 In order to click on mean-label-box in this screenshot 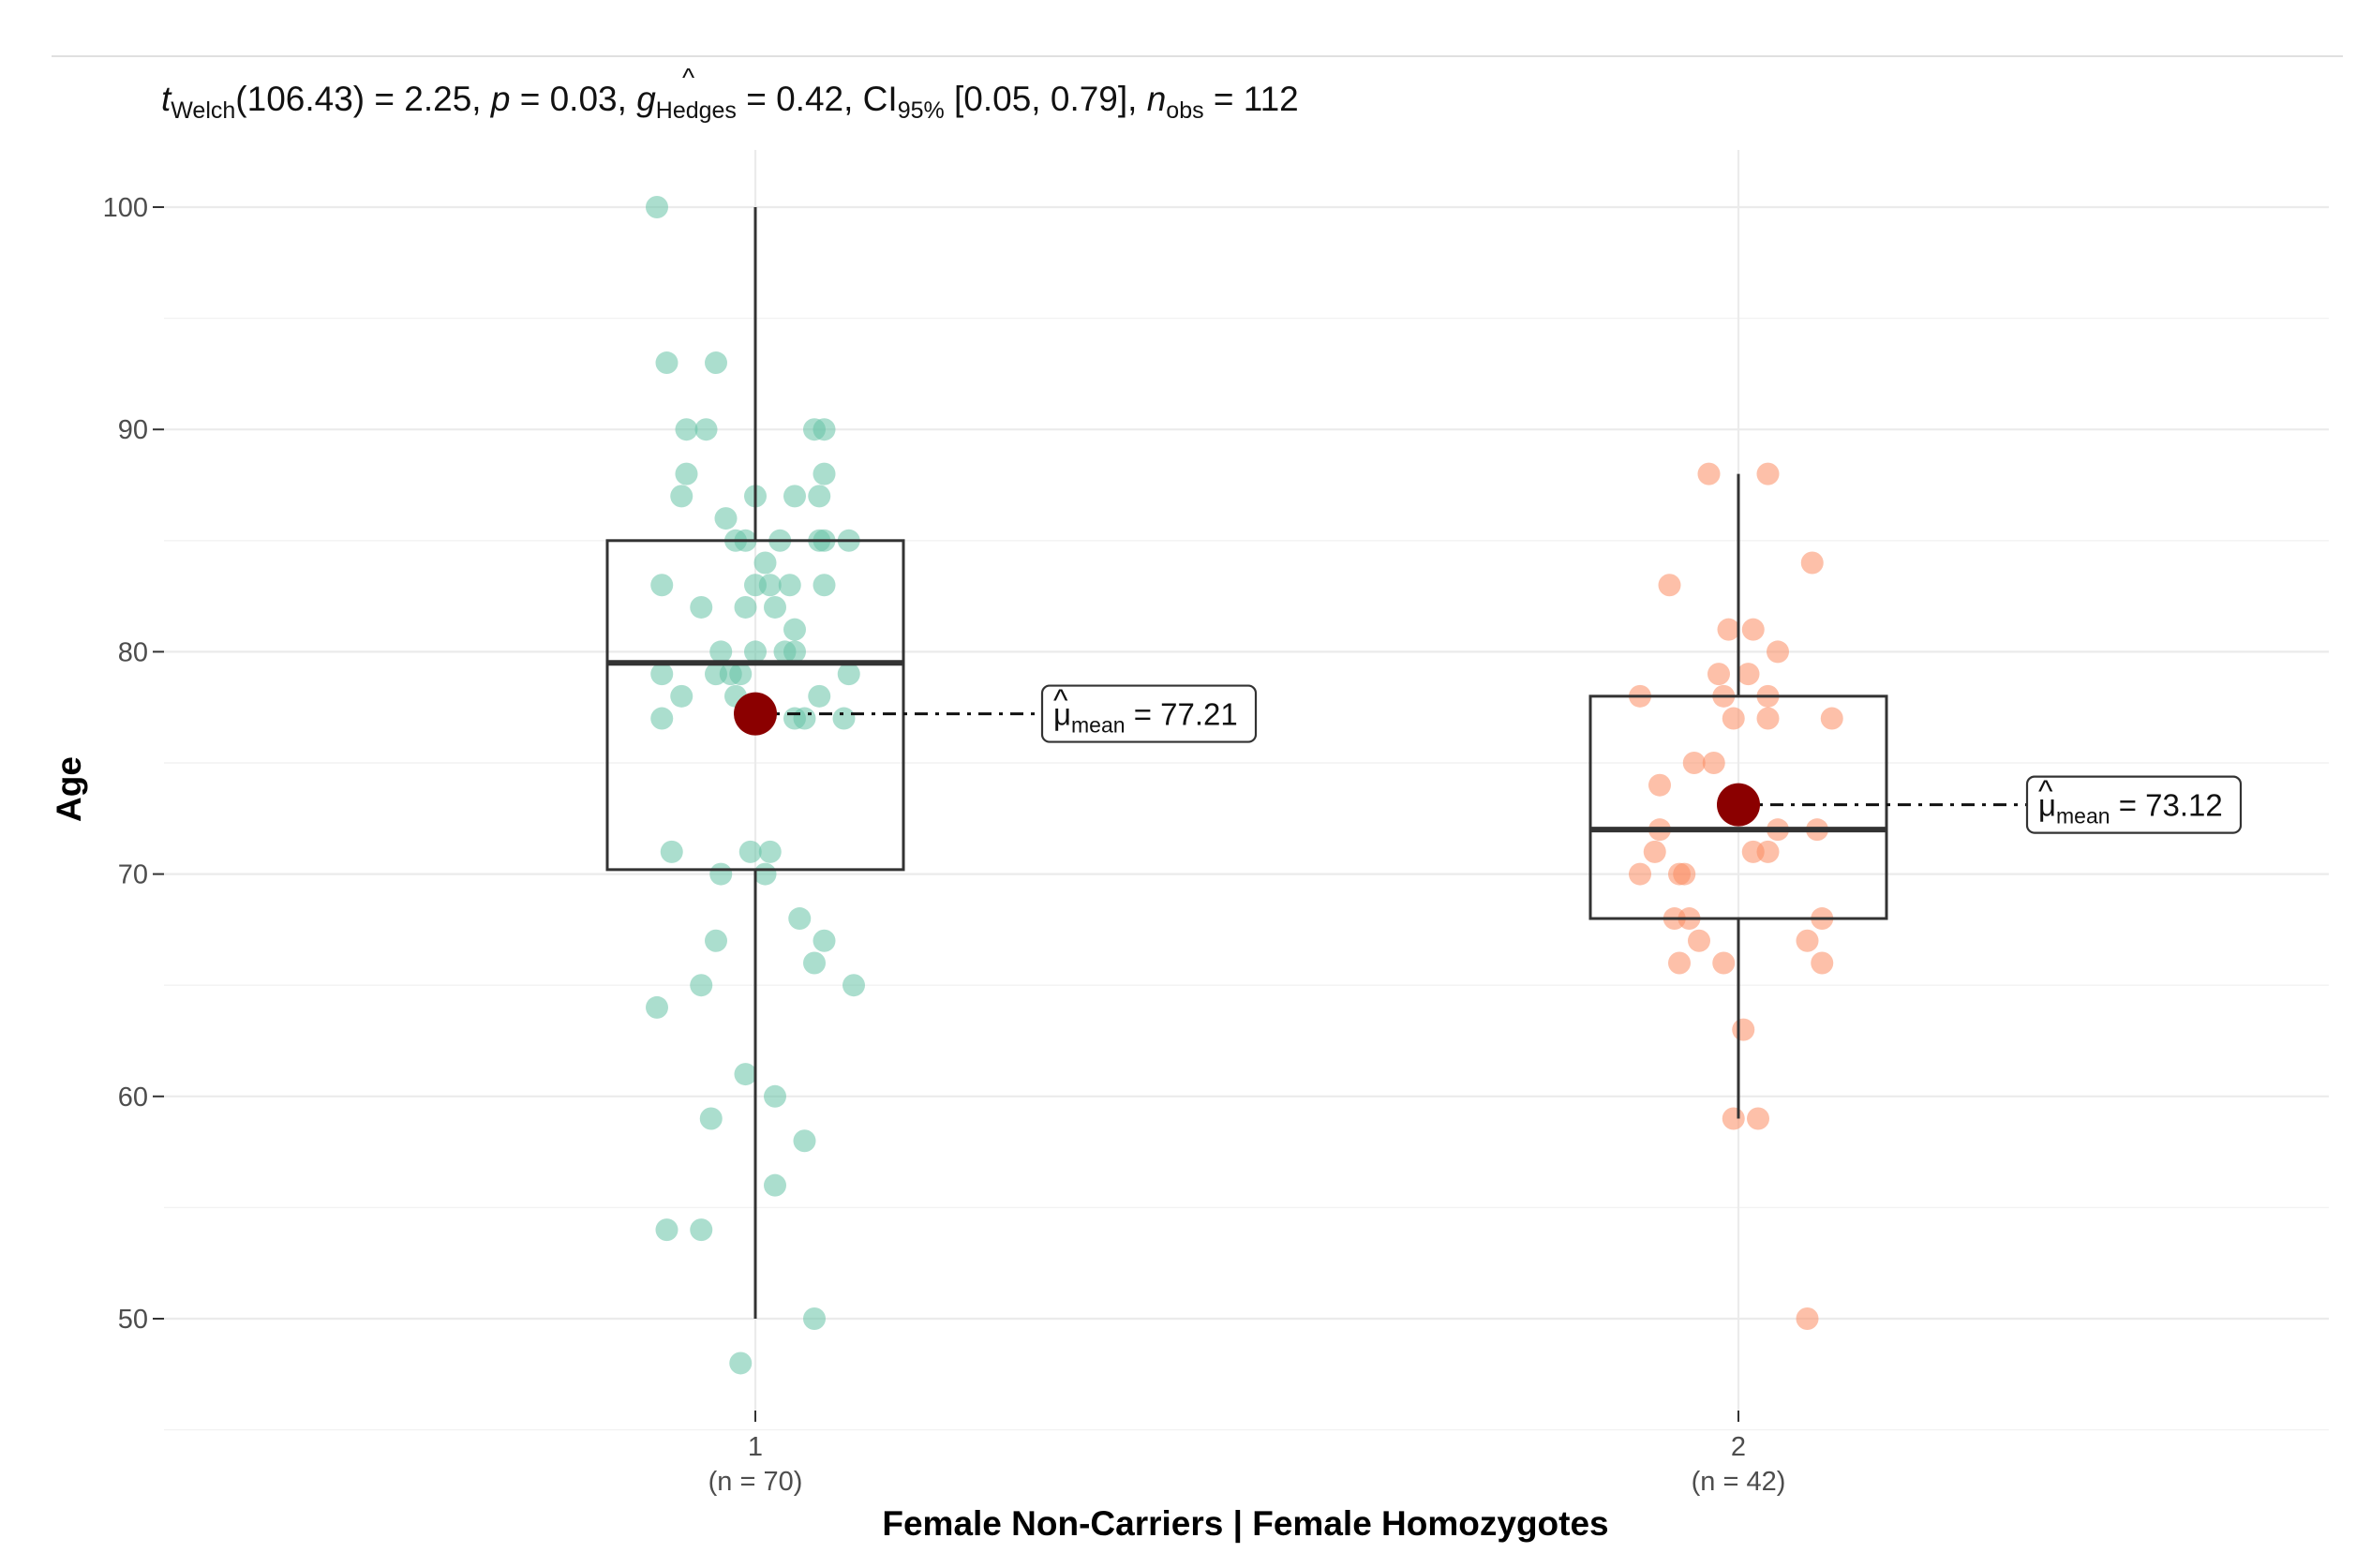, I will do `click(1149, 713)`.